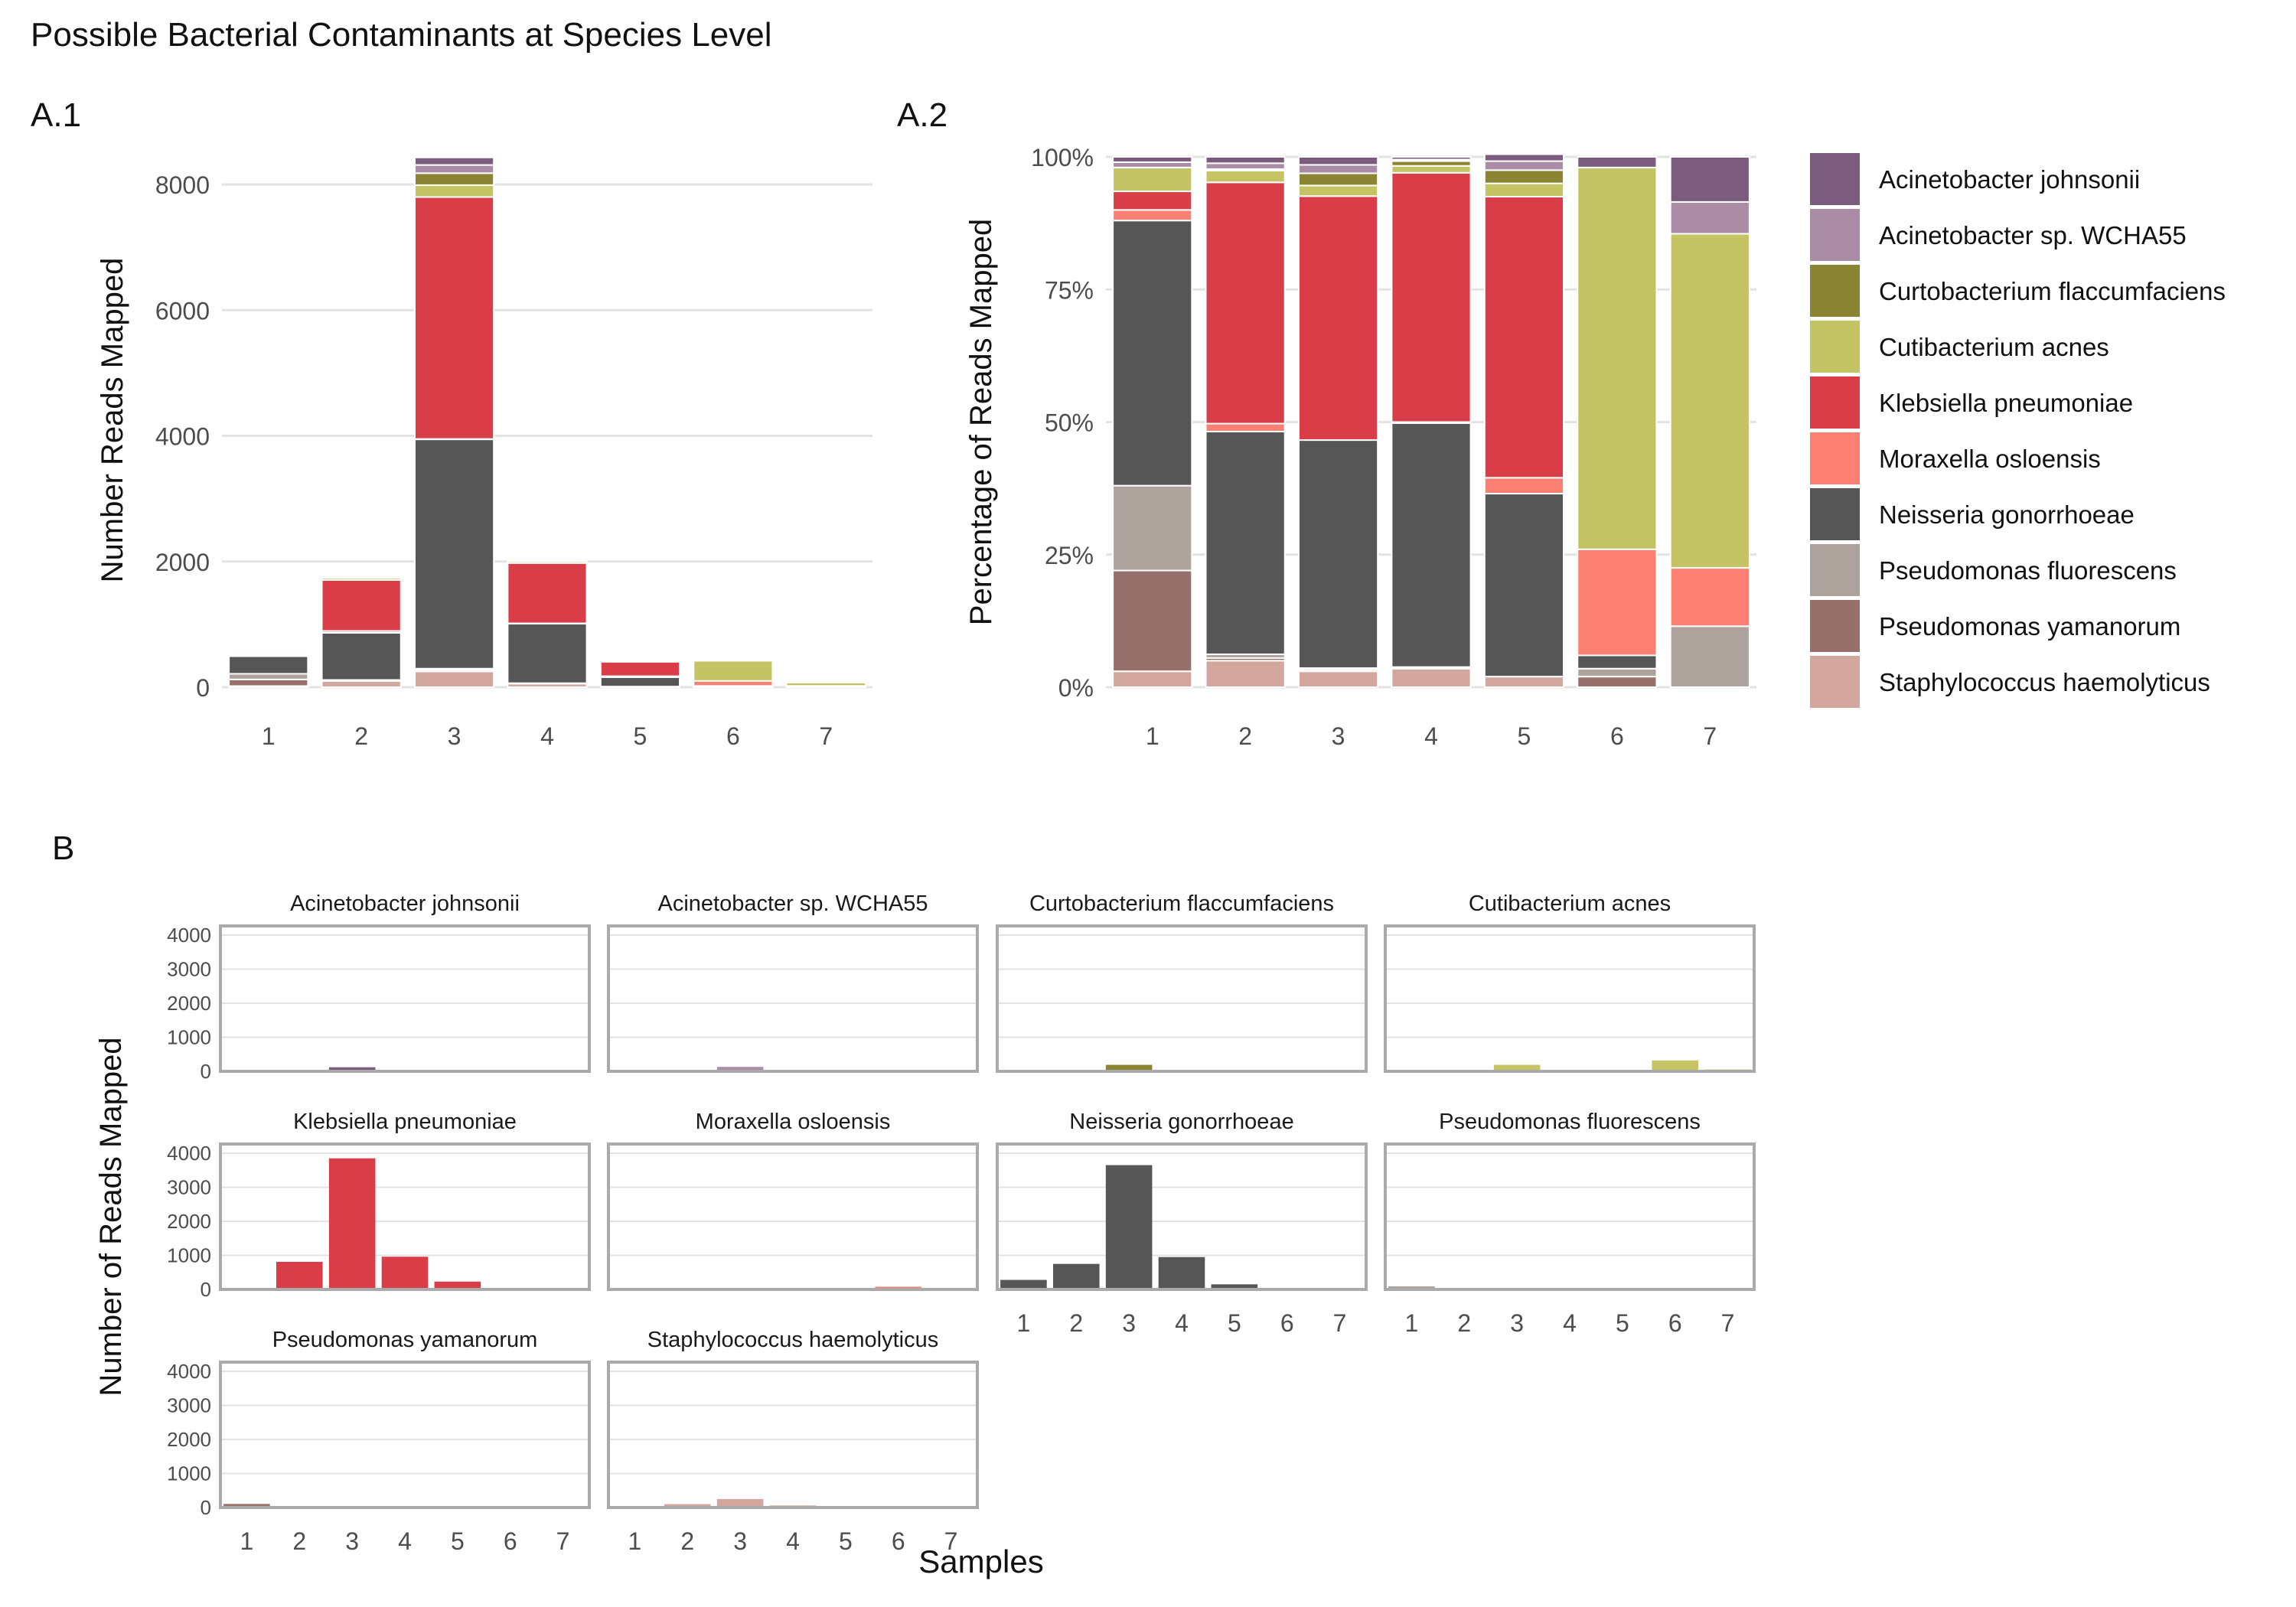 The width and height of the screenshot is (2296, 1607). What do you see at coordinates (1835, 682) in the screenshot?
I see `legend-swatch-staphylococcus-haemolyticus` at bounding box center [1835, 682].